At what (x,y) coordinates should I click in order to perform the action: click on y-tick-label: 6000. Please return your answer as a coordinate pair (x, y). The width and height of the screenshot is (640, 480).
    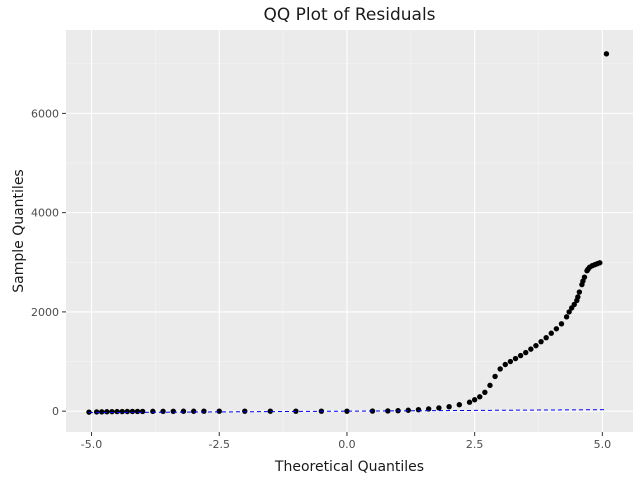
    Looking at the image, I should click on (45, 113).